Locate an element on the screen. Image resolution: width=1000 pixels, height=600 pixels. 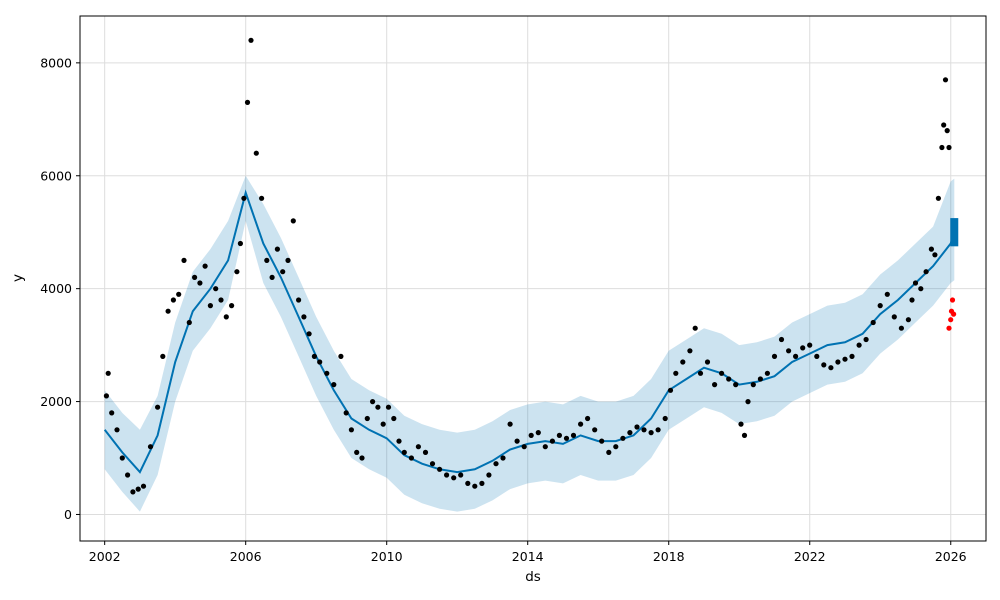
x-axis-label: ds is located at coordinates (533, 577).